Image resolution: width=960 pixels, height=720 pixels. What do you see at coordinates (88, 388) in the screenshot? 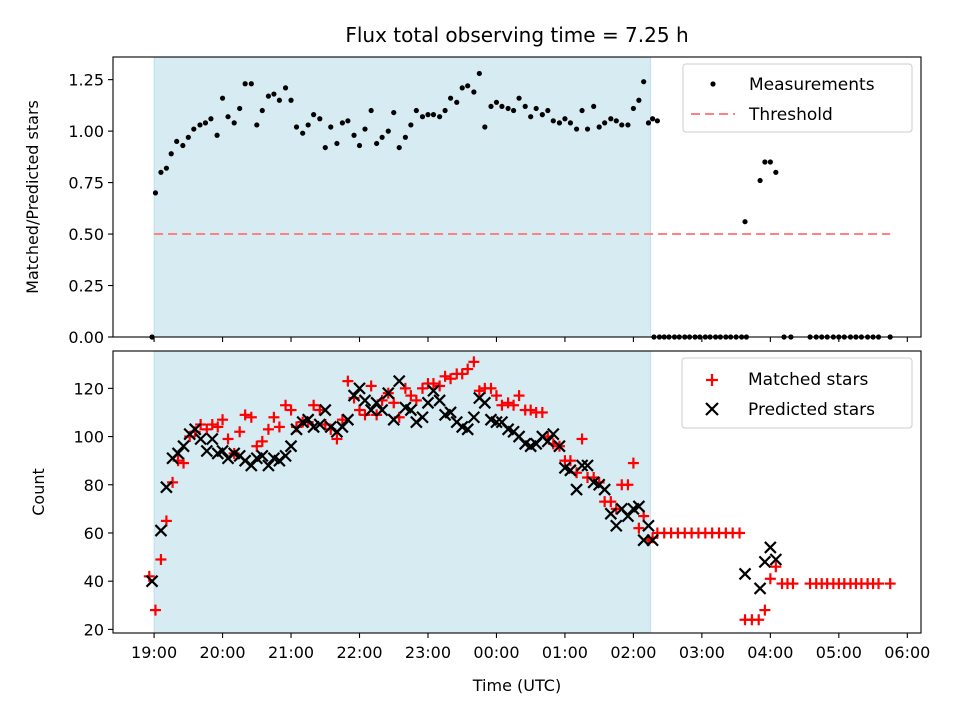
I see `y-tick-label: 120` at bounding box center [88, 388].